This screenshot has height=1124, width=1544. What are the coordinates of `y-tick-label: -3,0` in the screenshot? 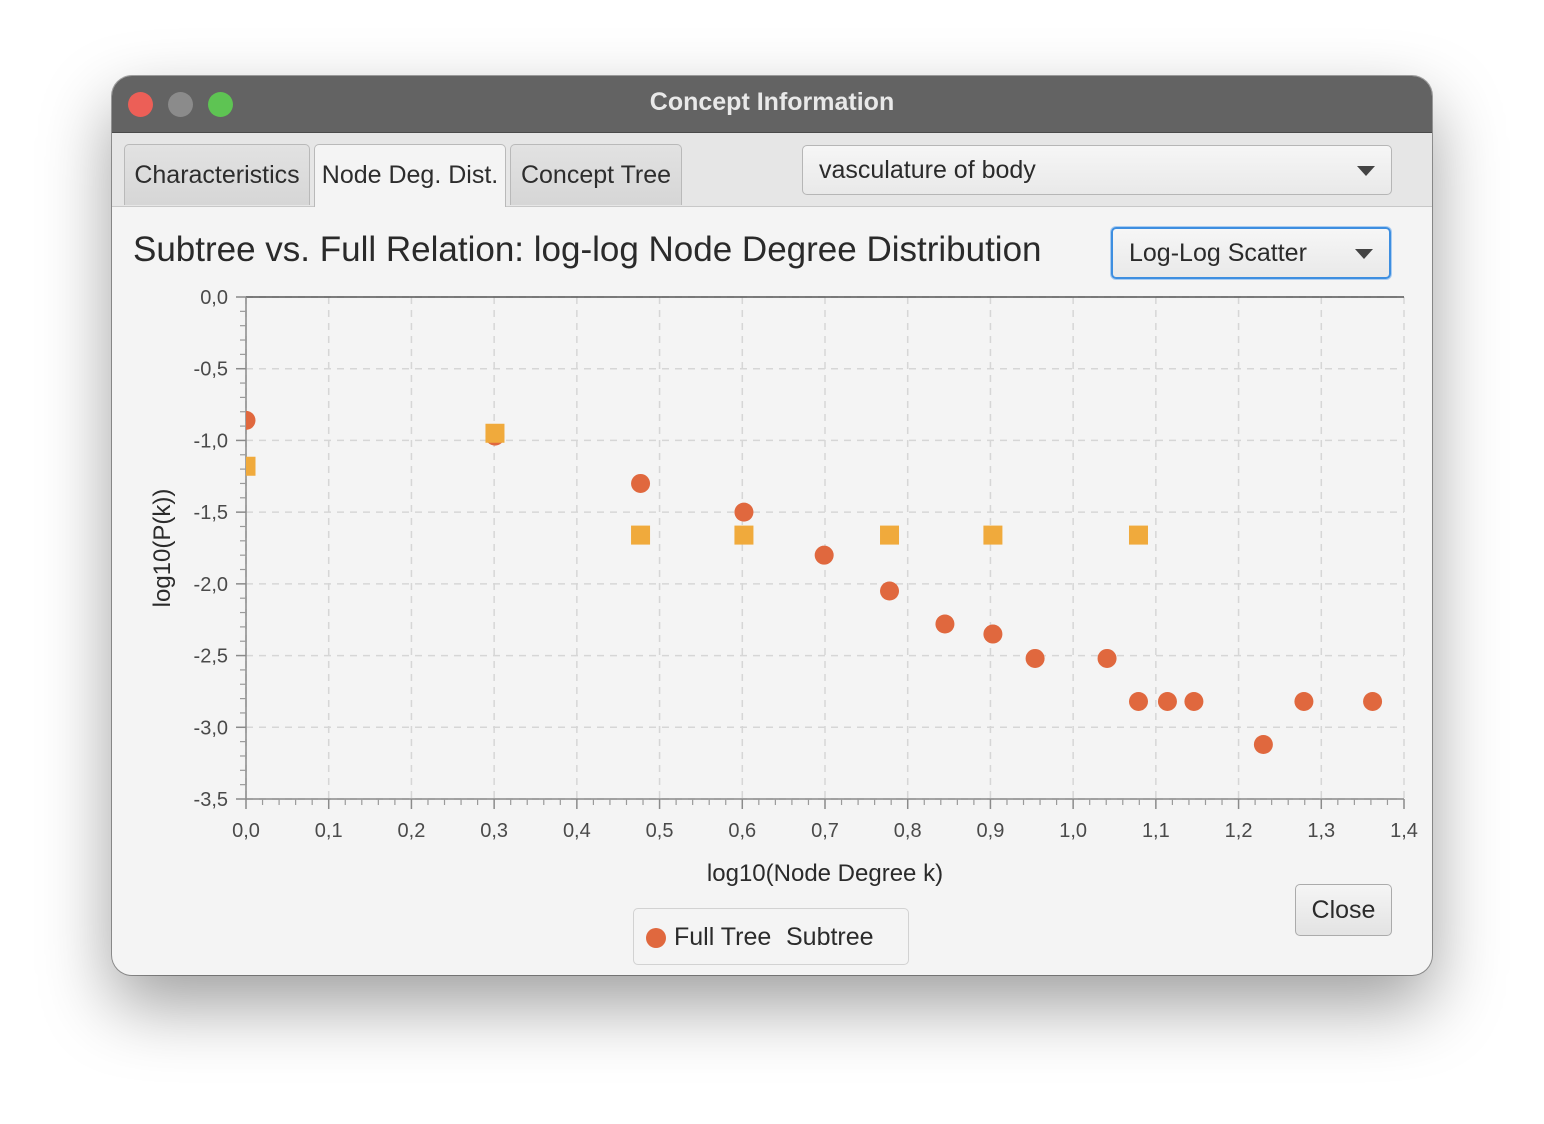 It's located at (211, 728).